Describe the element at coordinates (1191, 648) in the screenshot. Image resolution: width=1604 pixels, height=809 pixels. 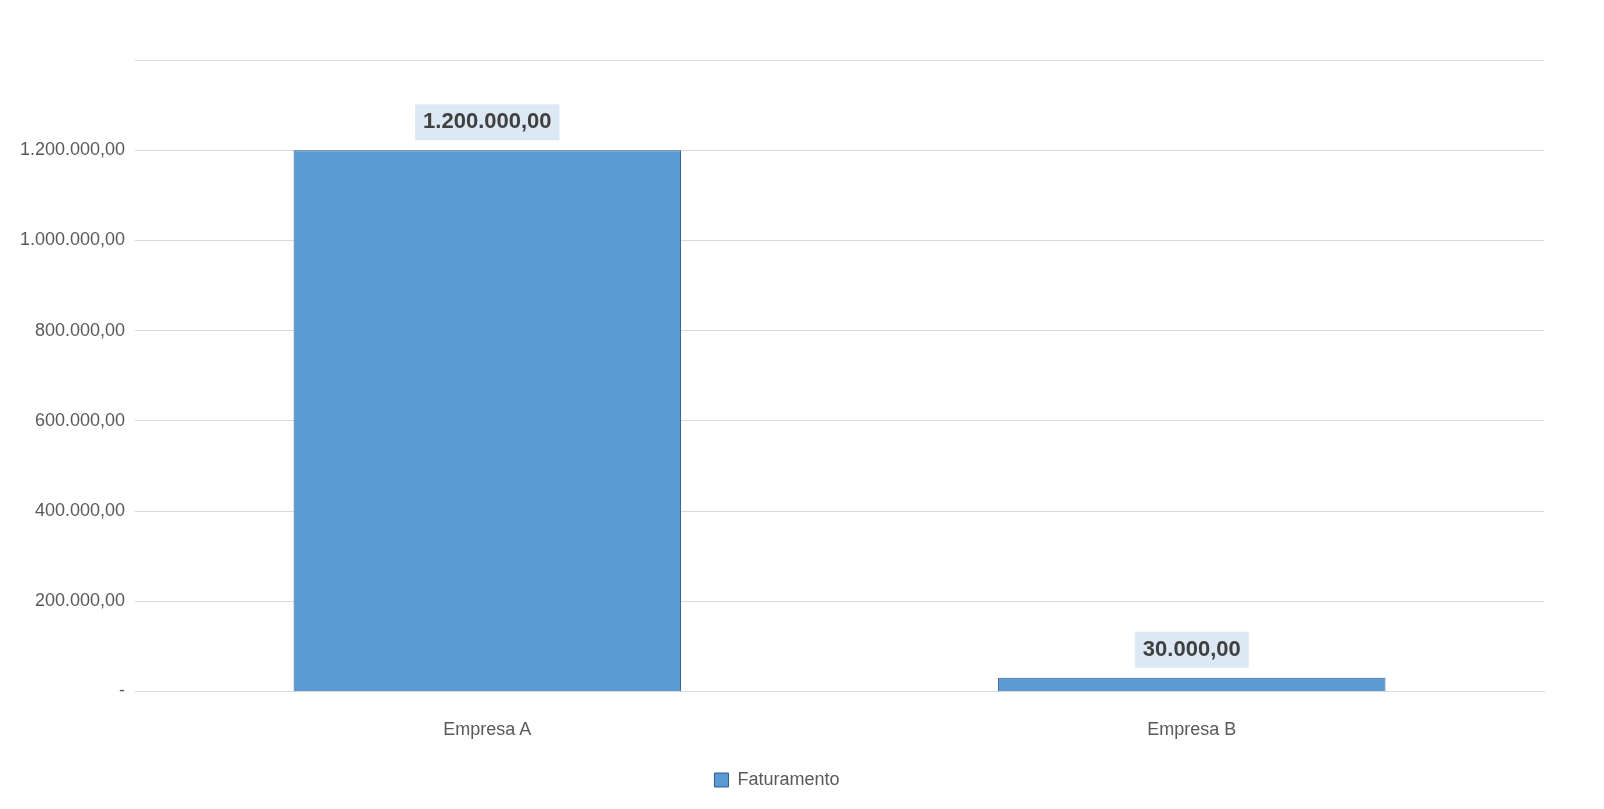
I see `data-label: 30.000,00` at that location.